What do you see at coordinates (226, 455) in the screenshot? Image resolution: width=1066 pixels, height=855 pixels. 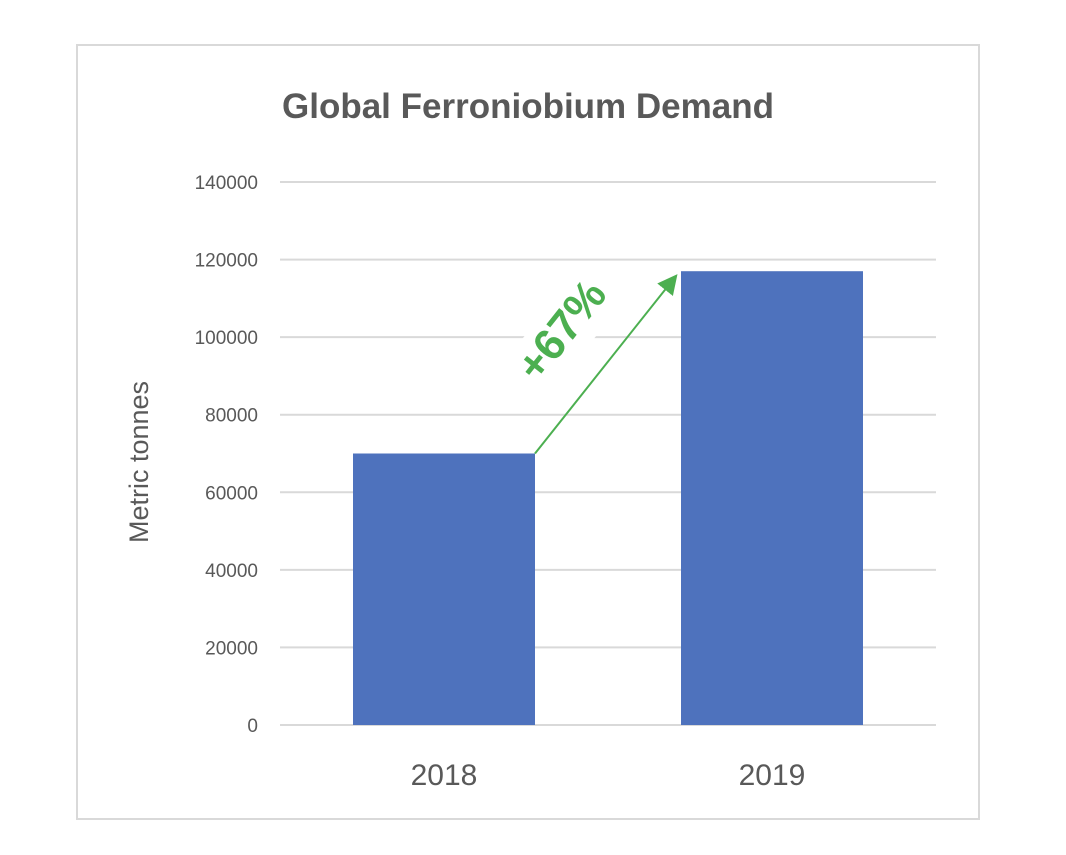 I see `y-axis-ticks: 0 20000 40000 60000 80000 100000 120000 140000` at bounding box center [226, 455].